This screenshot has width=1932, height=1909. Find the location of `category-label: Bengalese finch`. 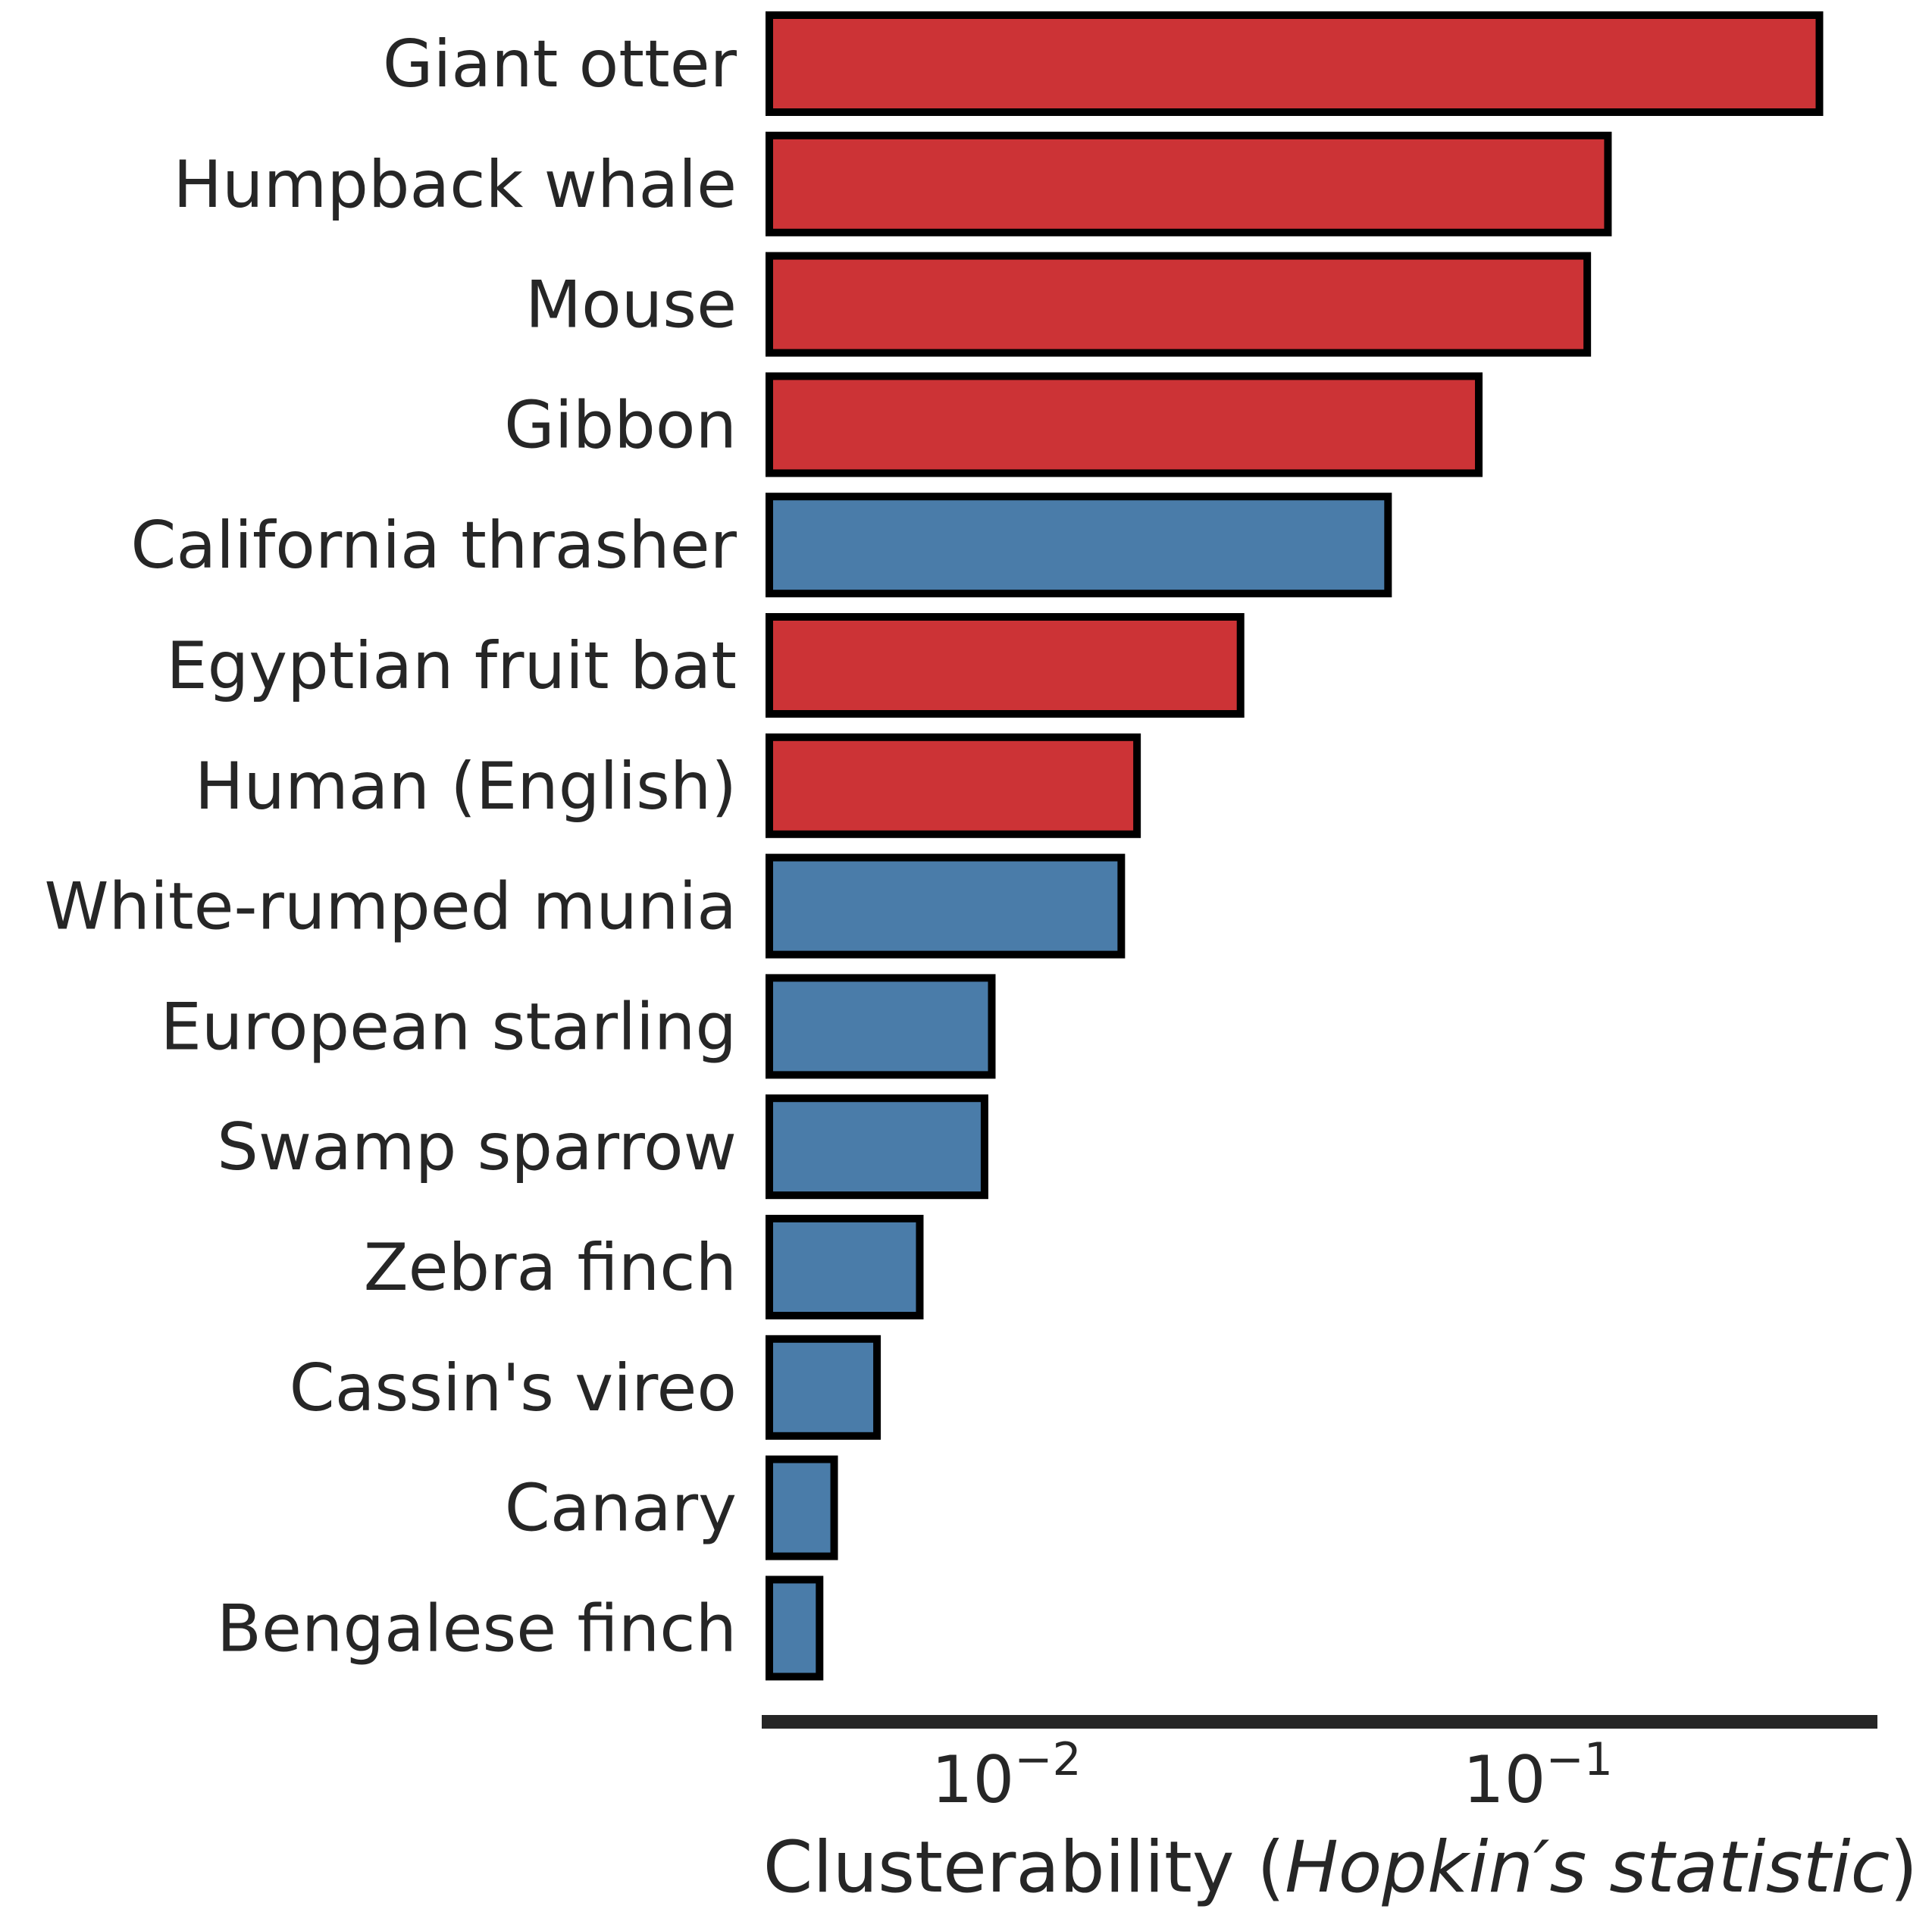

category-label: Bengalese finch is located at coordinates (477, 1628).